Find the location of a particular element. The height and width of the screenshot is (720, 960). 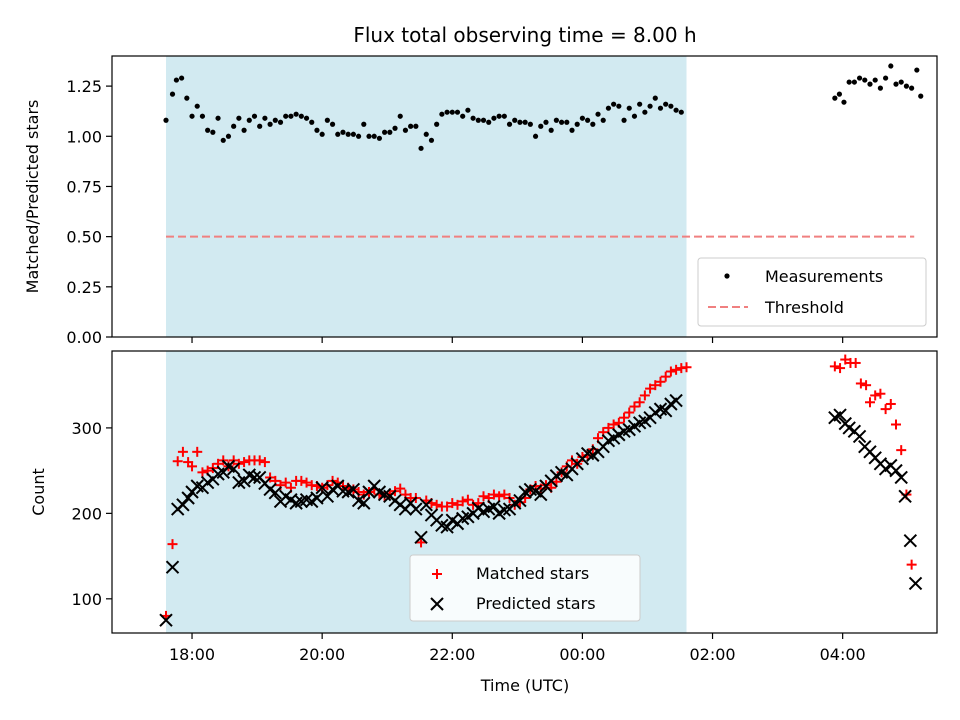

legend-threshold-label: Threshold is located at coordinates (804, 307).